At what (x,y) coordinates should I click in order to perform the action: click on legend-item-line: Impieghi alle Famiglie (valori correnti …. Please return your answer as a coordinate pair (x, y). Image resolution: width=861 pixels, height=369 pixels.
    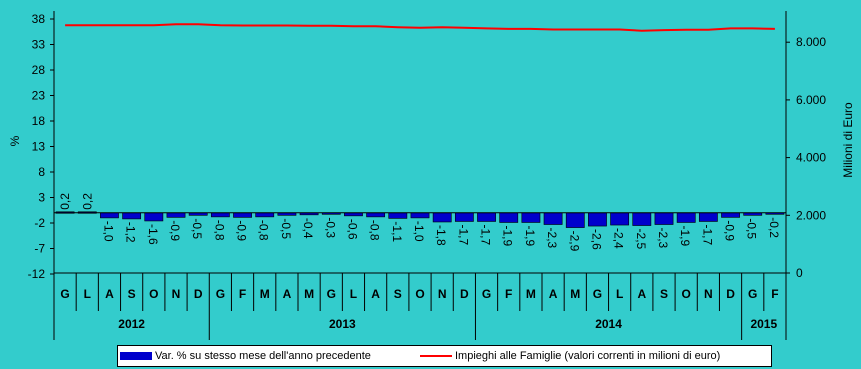
    Looking at the image, I should click on (570, 356).